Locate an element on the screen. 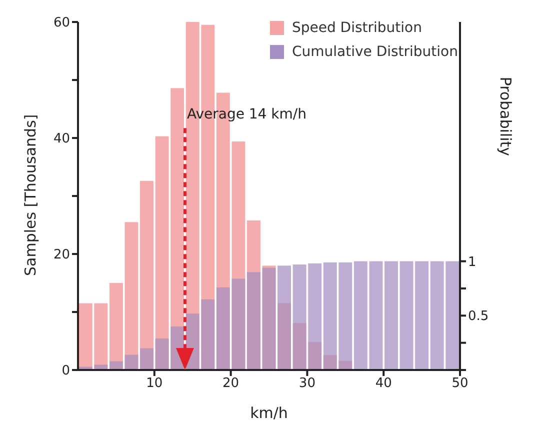  y-axis-title: Samples [Thousands] is located at coordinates (30, 195).